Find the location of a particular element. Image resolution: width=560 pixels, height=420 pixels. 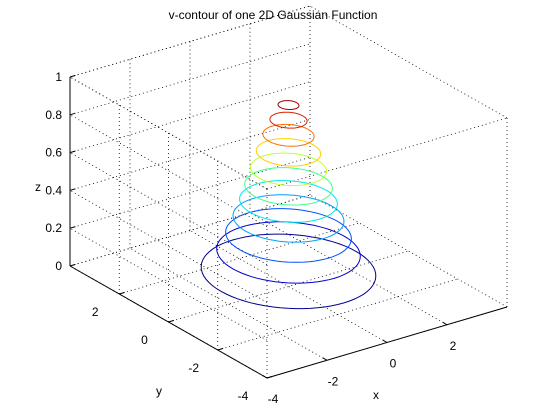

x-tick-label: 2 is located at coordinates (453, 346).